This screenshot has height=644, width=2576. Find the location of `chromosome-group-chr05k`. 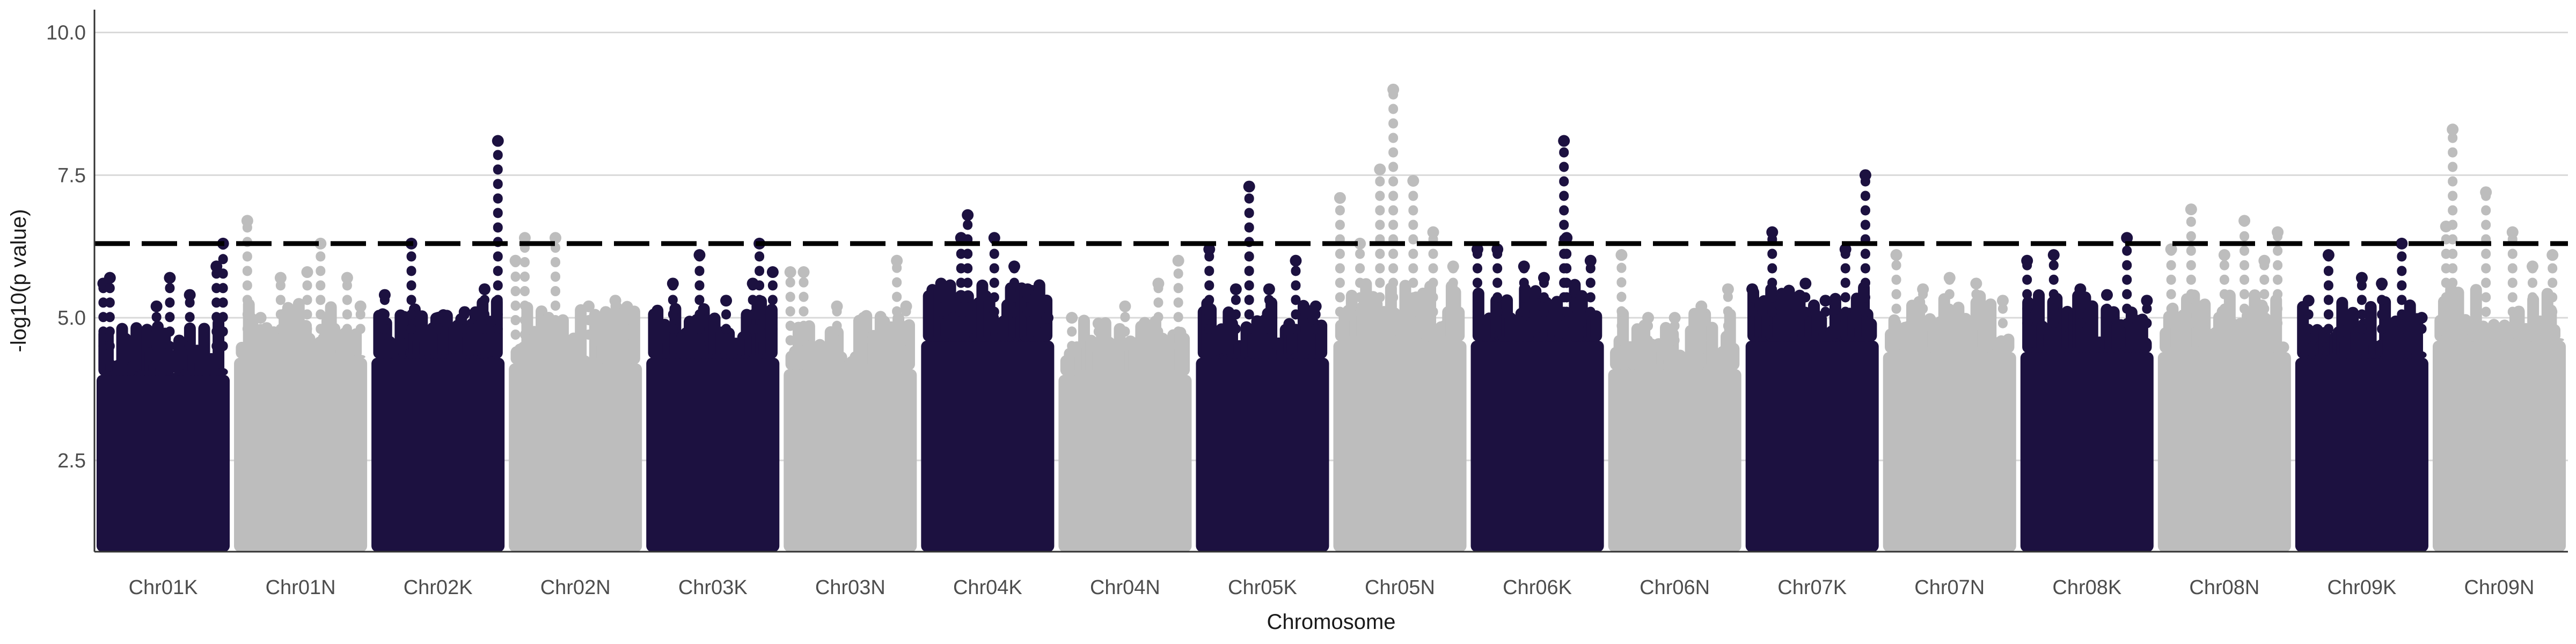

chromosome-group-chr05k is located at coordinates (1262, 366).